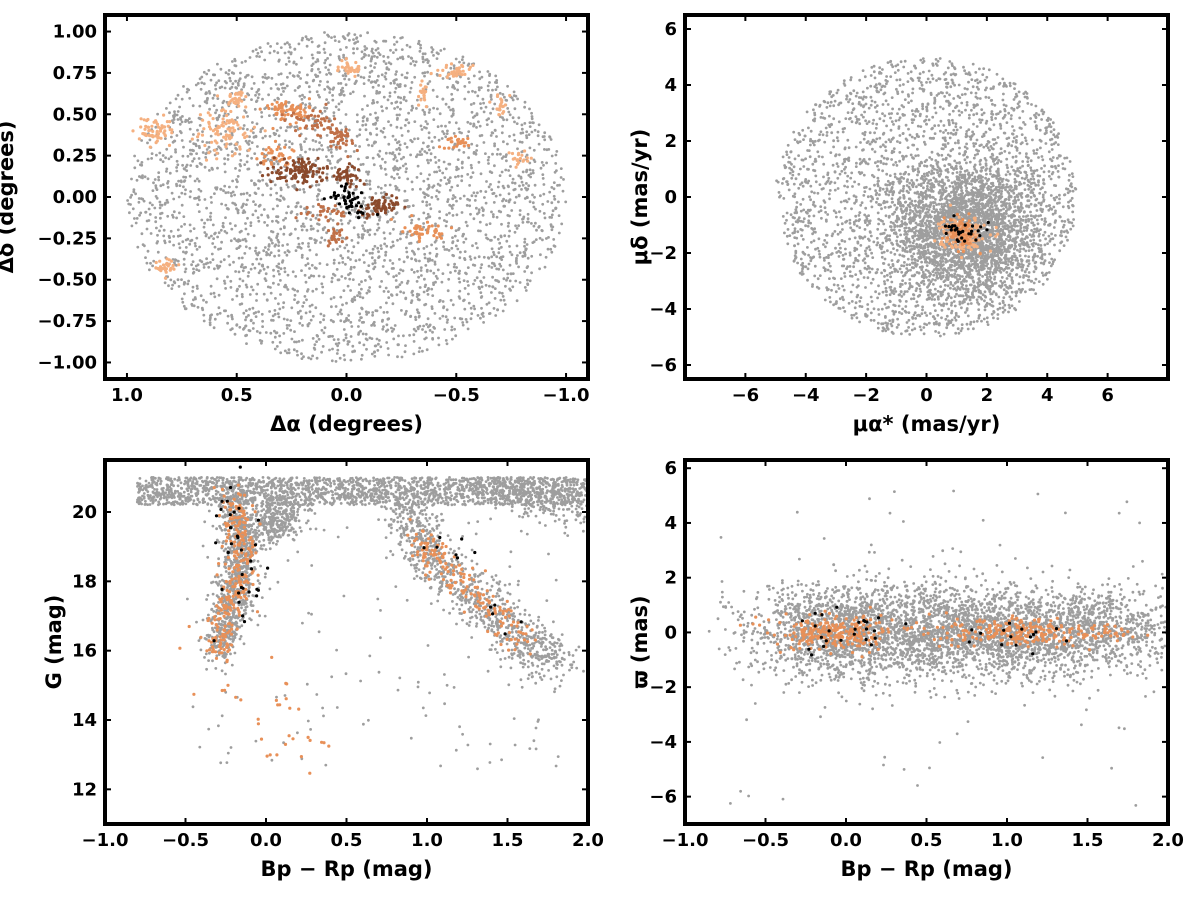  I want to click on x-tick-label: 1.0, so click(127, 395).